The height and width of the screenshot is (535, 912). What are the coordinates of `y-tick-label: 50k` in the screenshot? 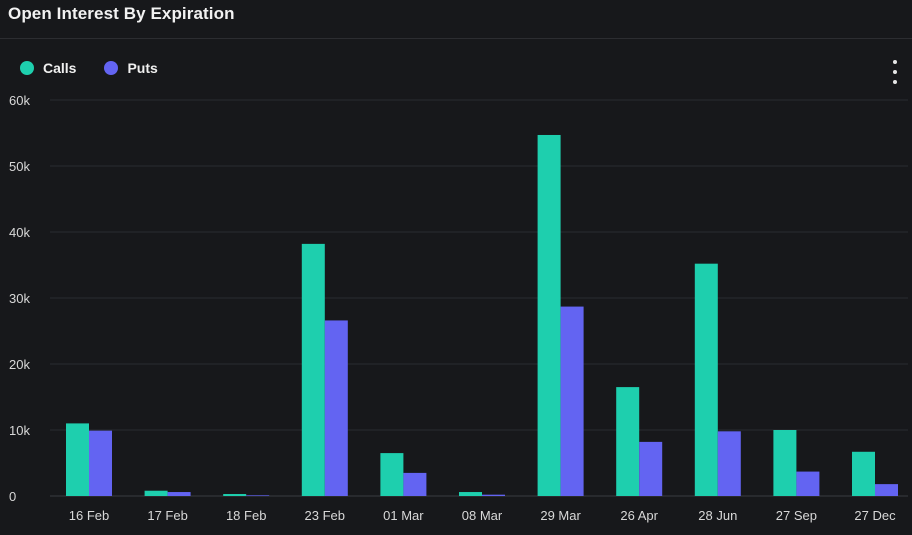 It's located at (19, 166).